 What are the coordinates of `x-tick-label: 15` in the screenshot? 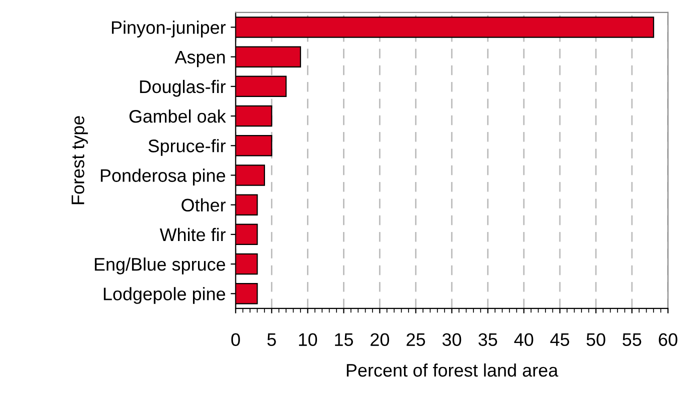 It's located at (344, 339).